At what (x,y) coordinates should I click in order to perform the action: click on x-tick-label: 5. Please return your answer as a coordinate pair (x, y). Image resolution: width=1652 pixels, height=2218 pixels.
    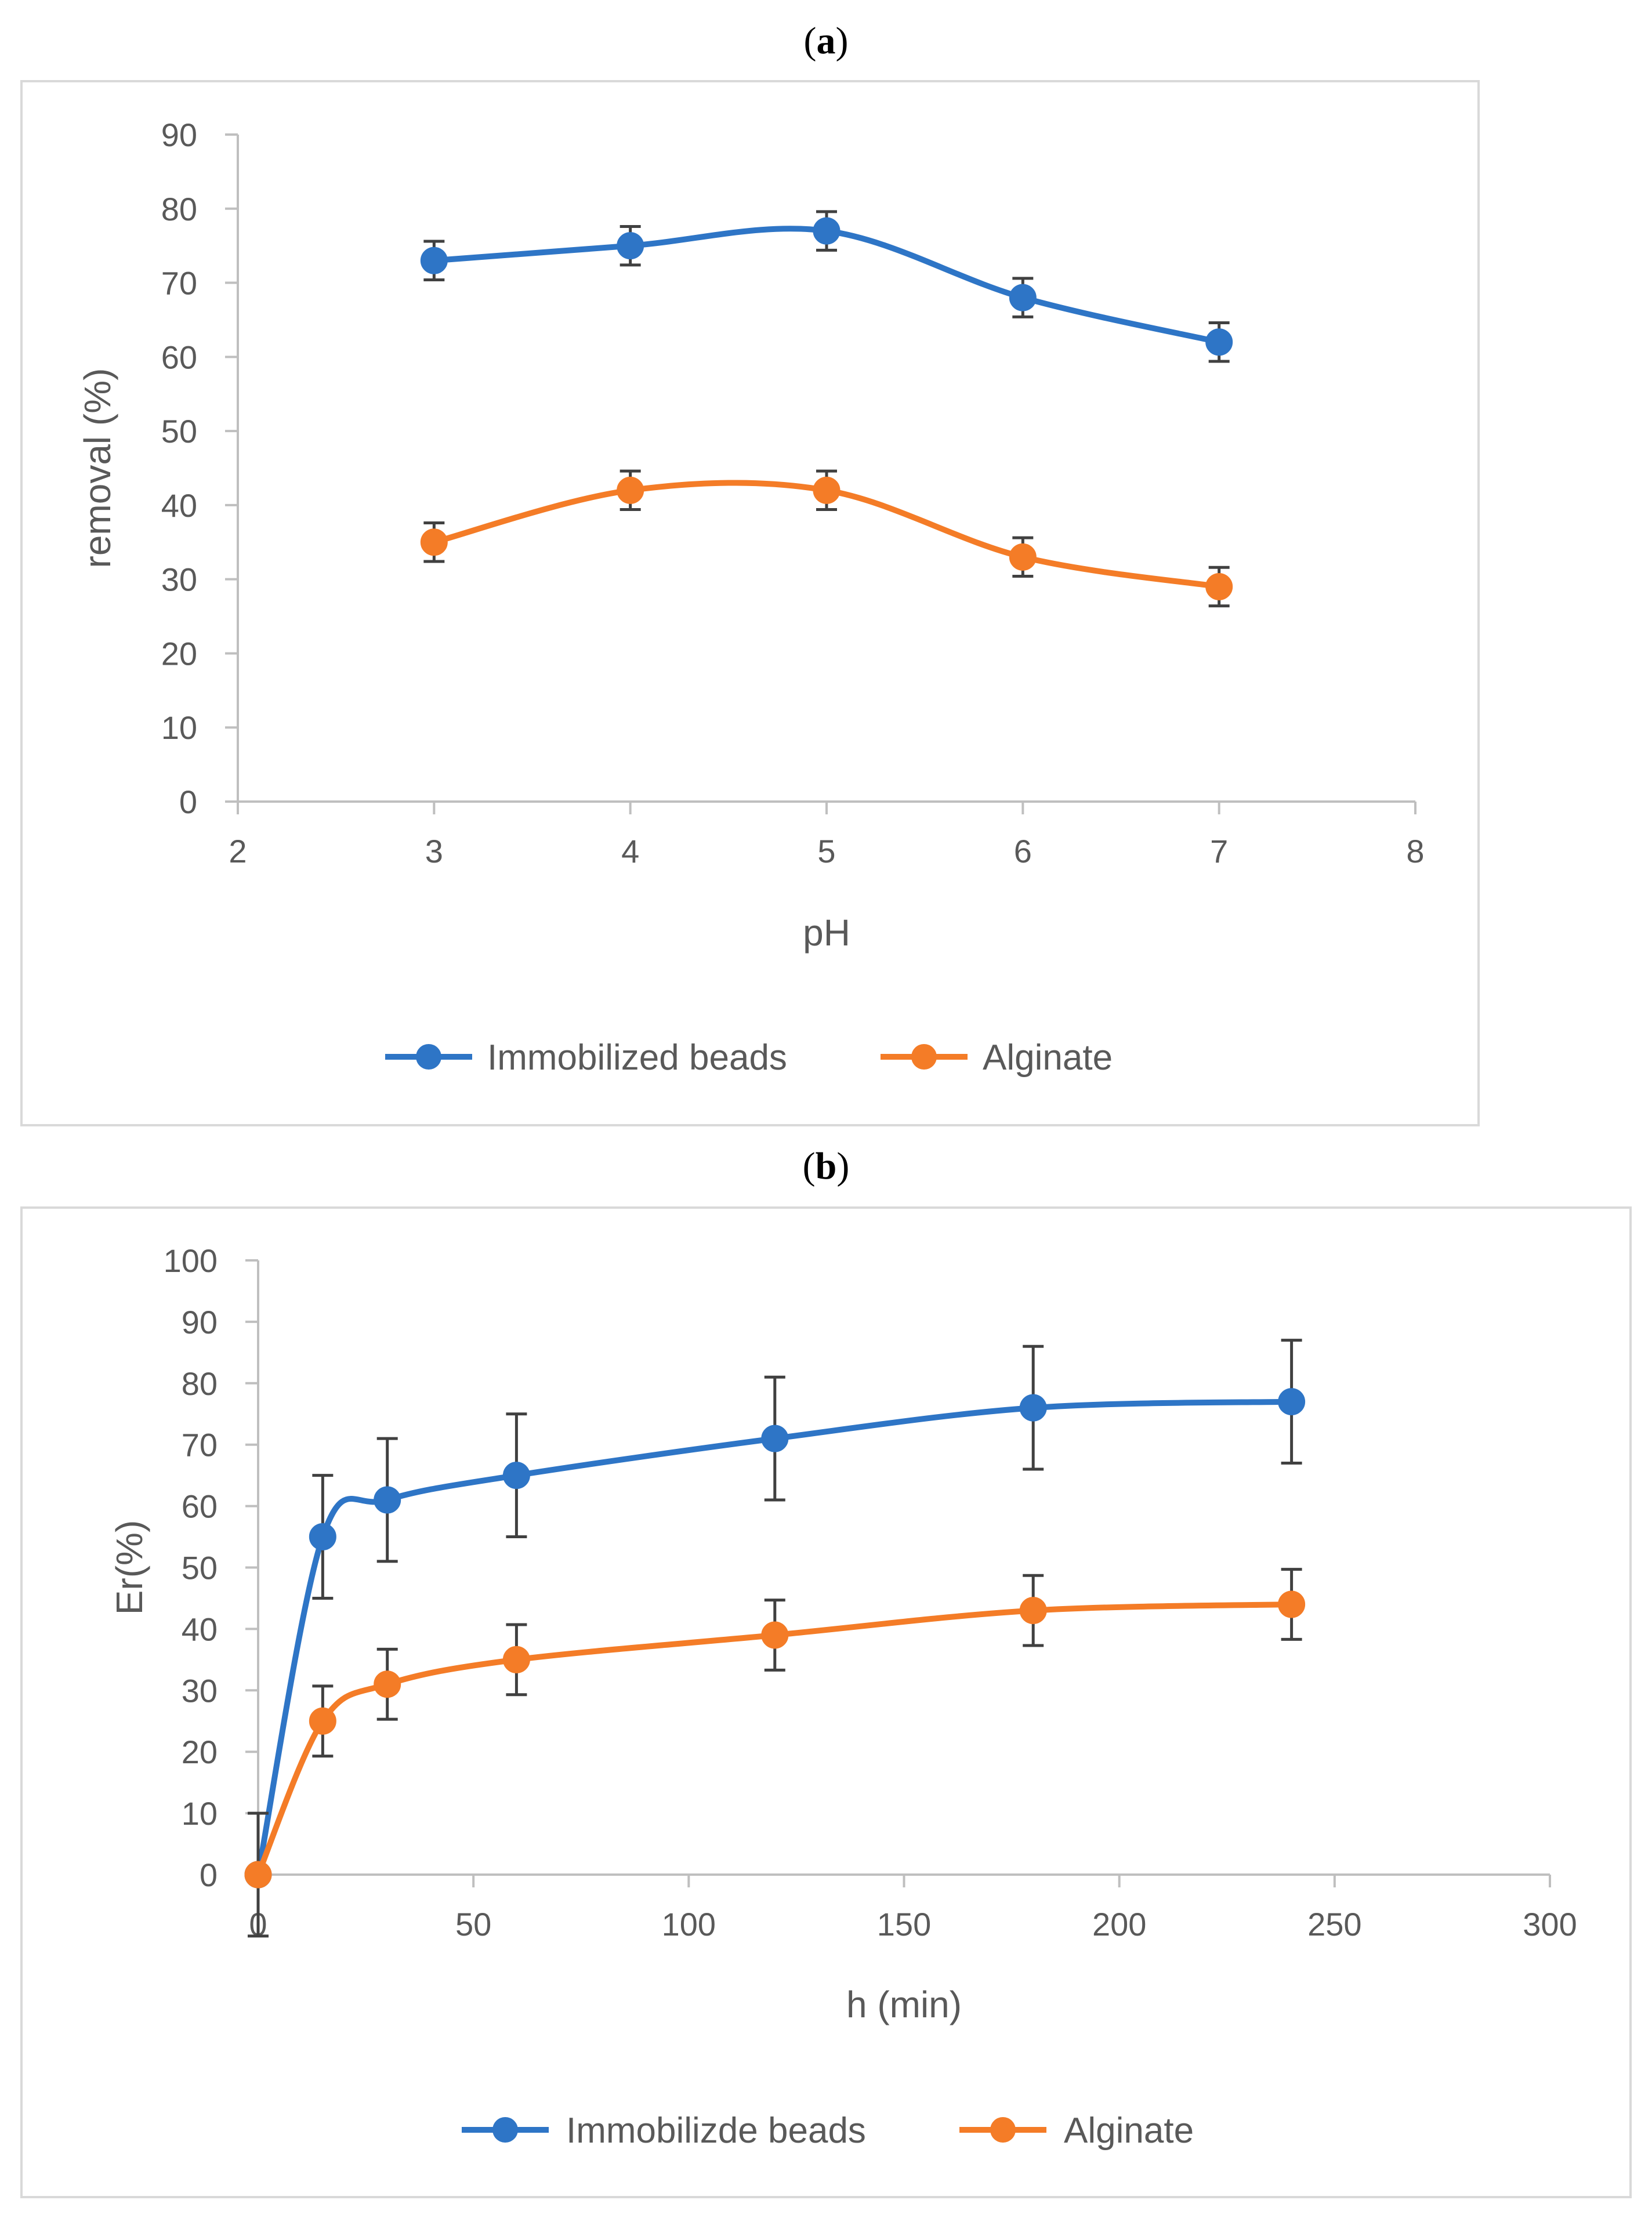
    Looking at the image, I should click on (826, 851).